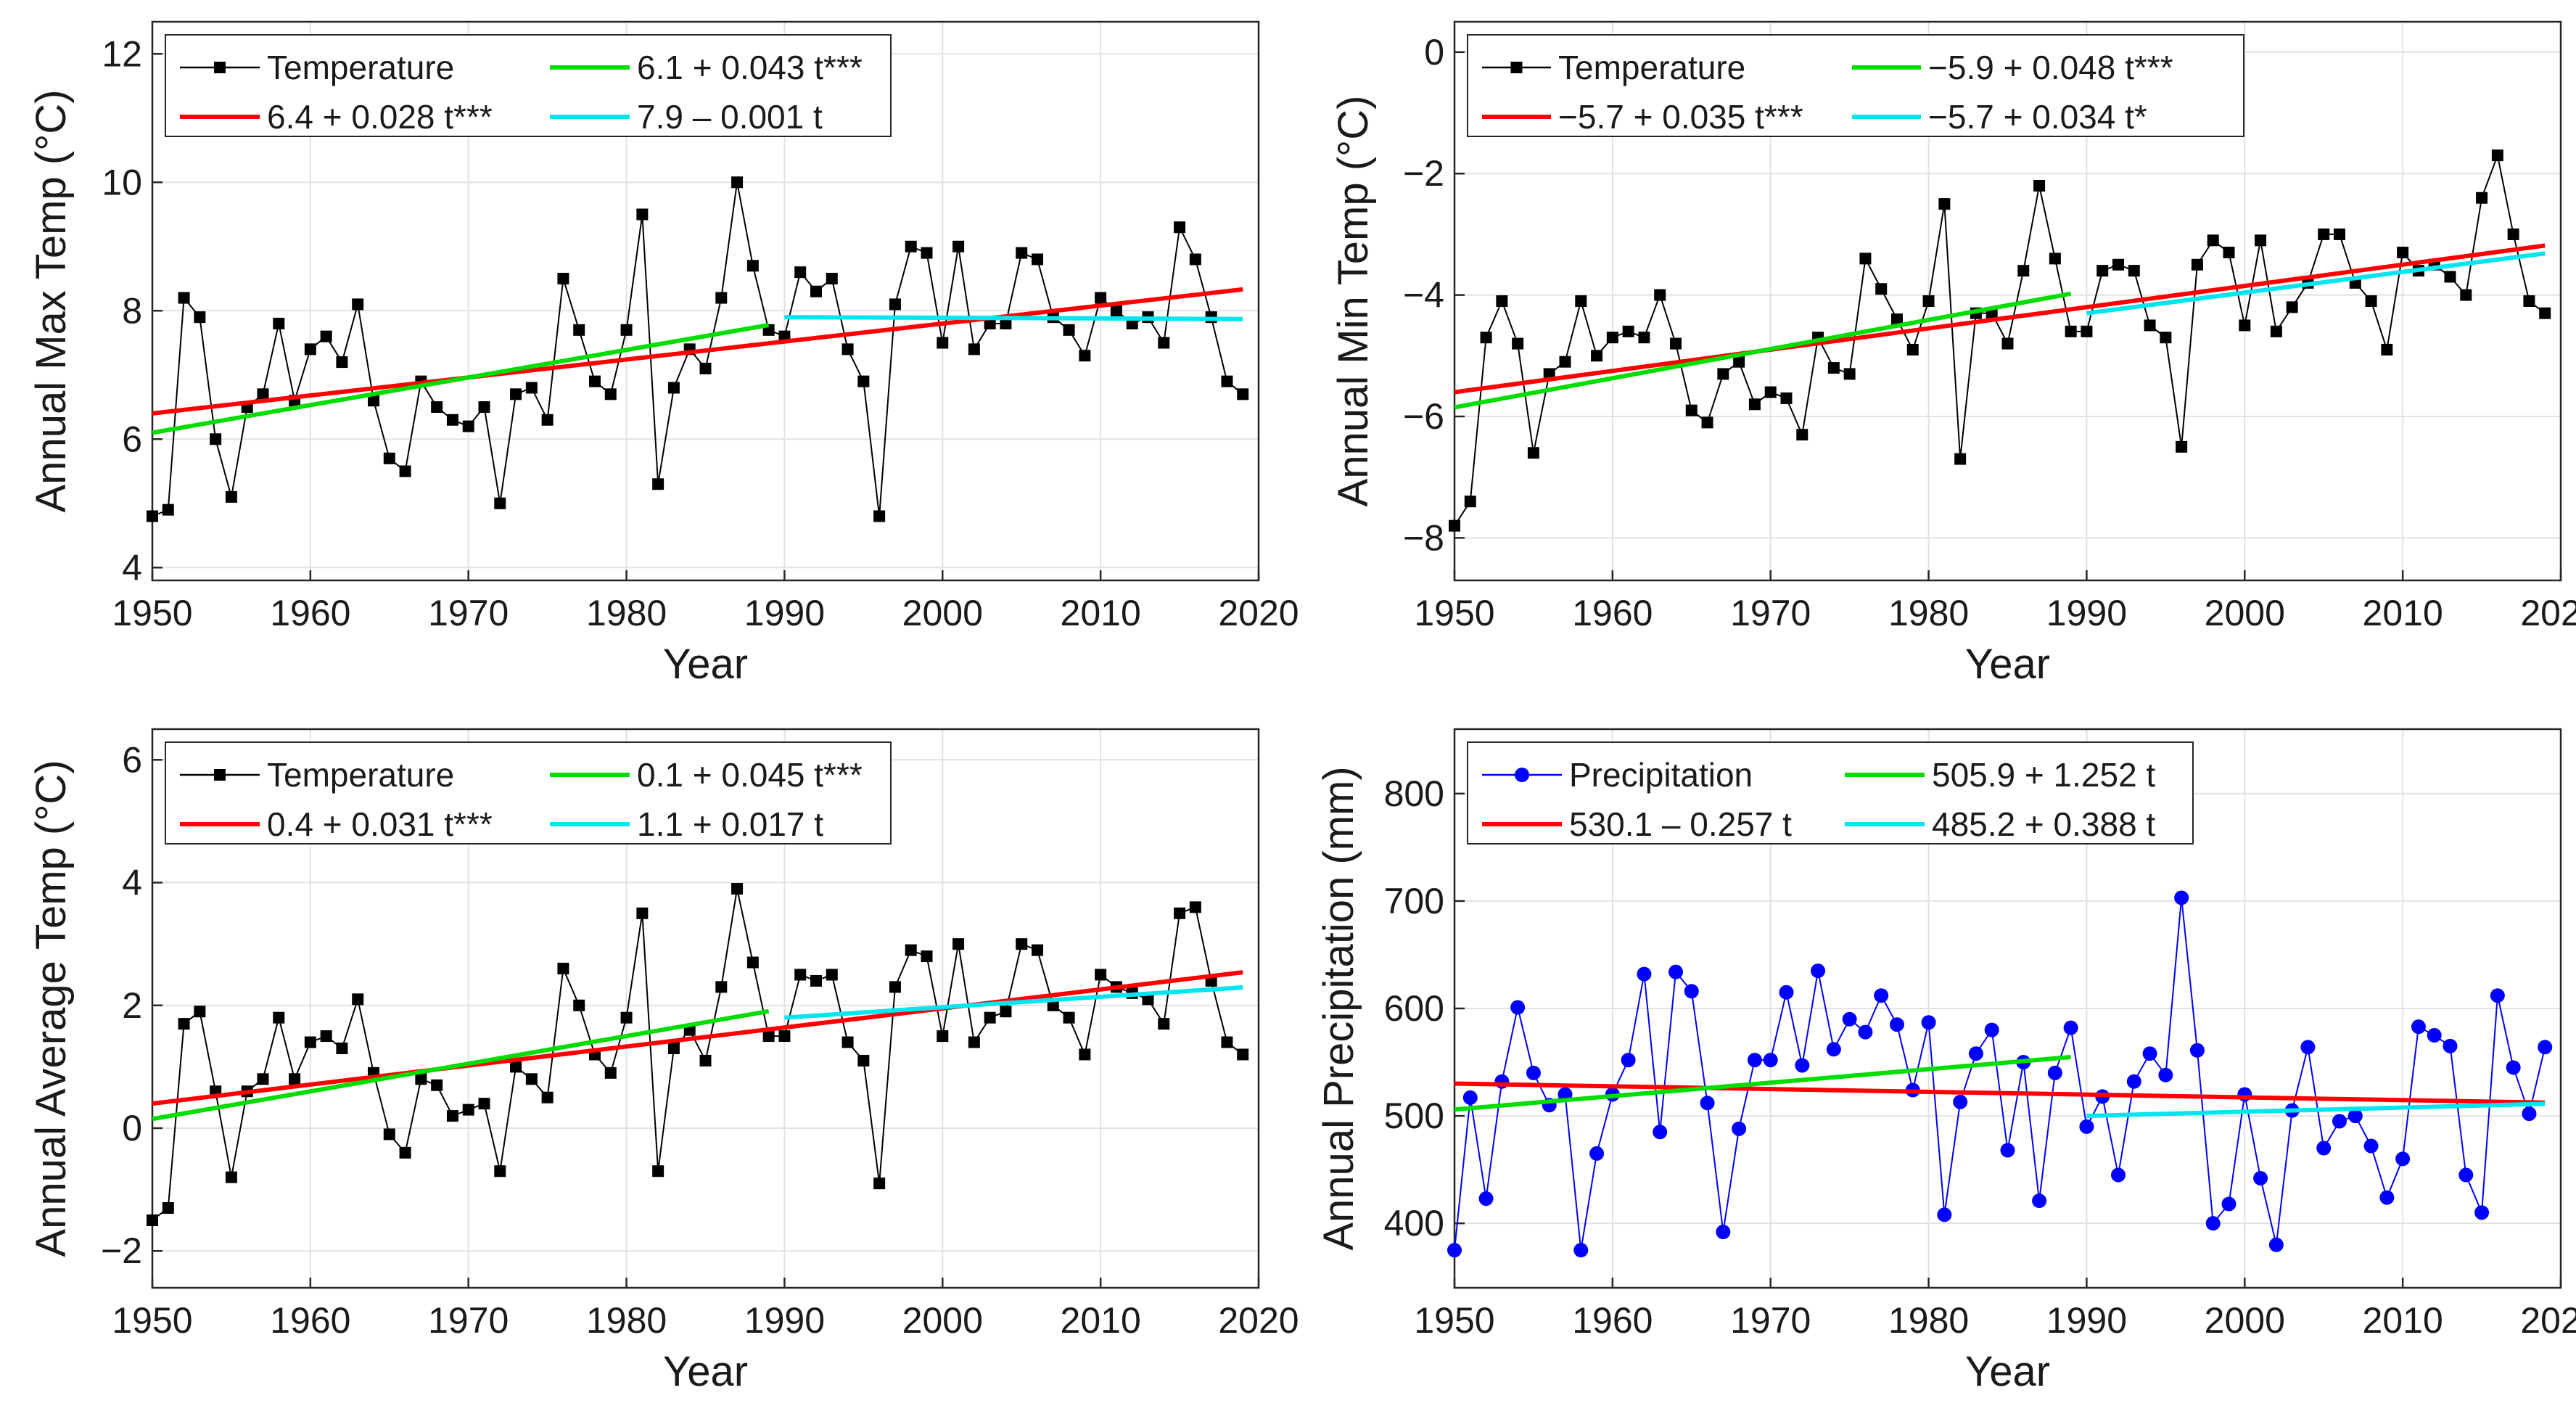 This screenshot has width=2576, height=1422. Describe the element at coordinates (730, 117) in the screenshot. I see `legend-label: 7.9 – 0.001 t` at that location.